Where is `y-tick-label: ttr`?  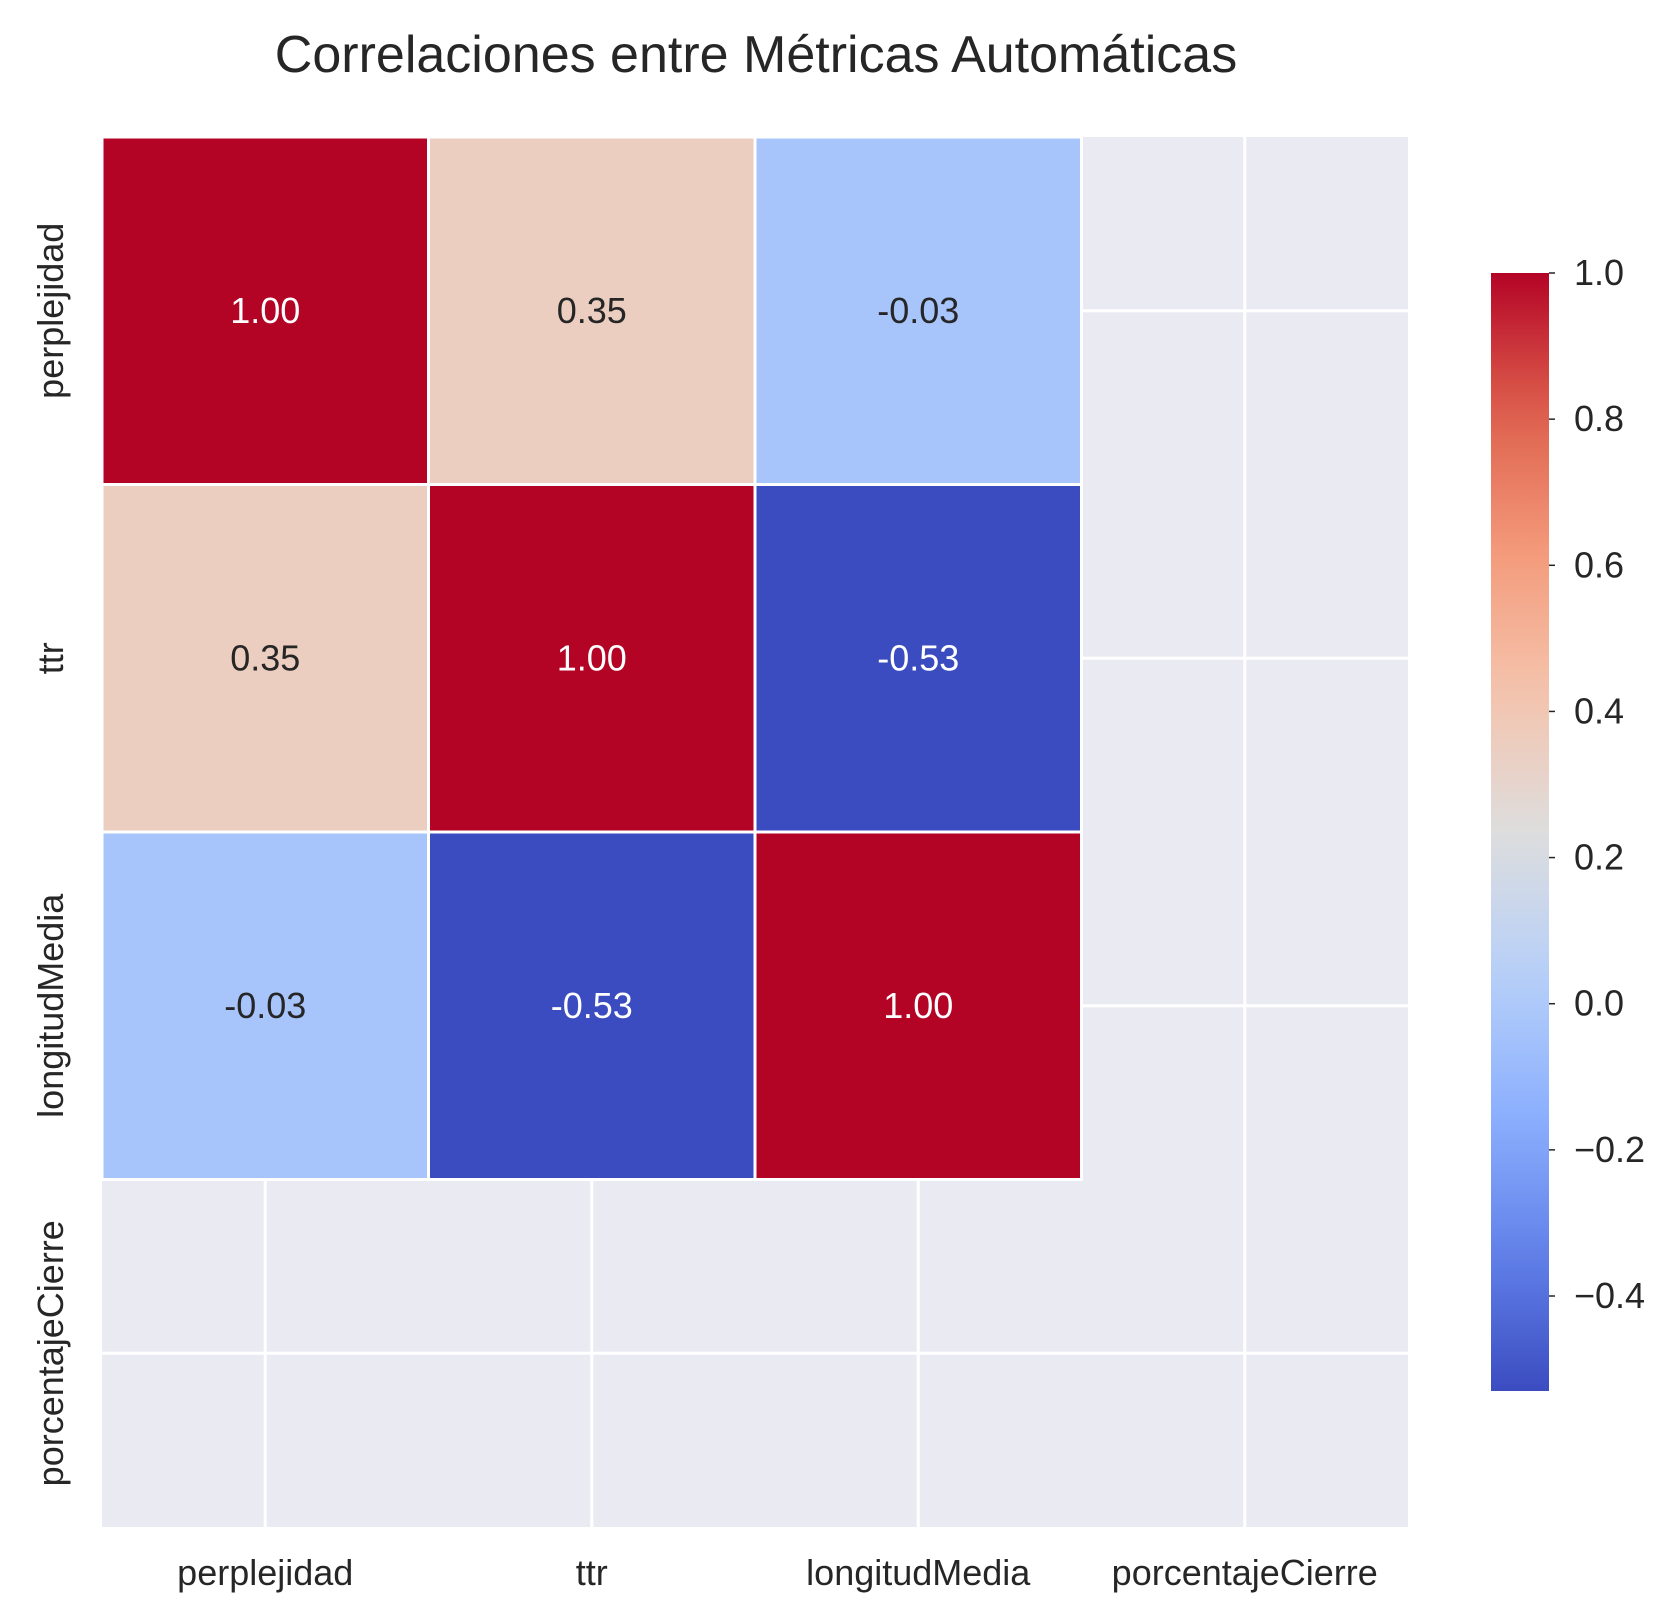
y-tick-label: ttr is located at coordinates (50, 658).